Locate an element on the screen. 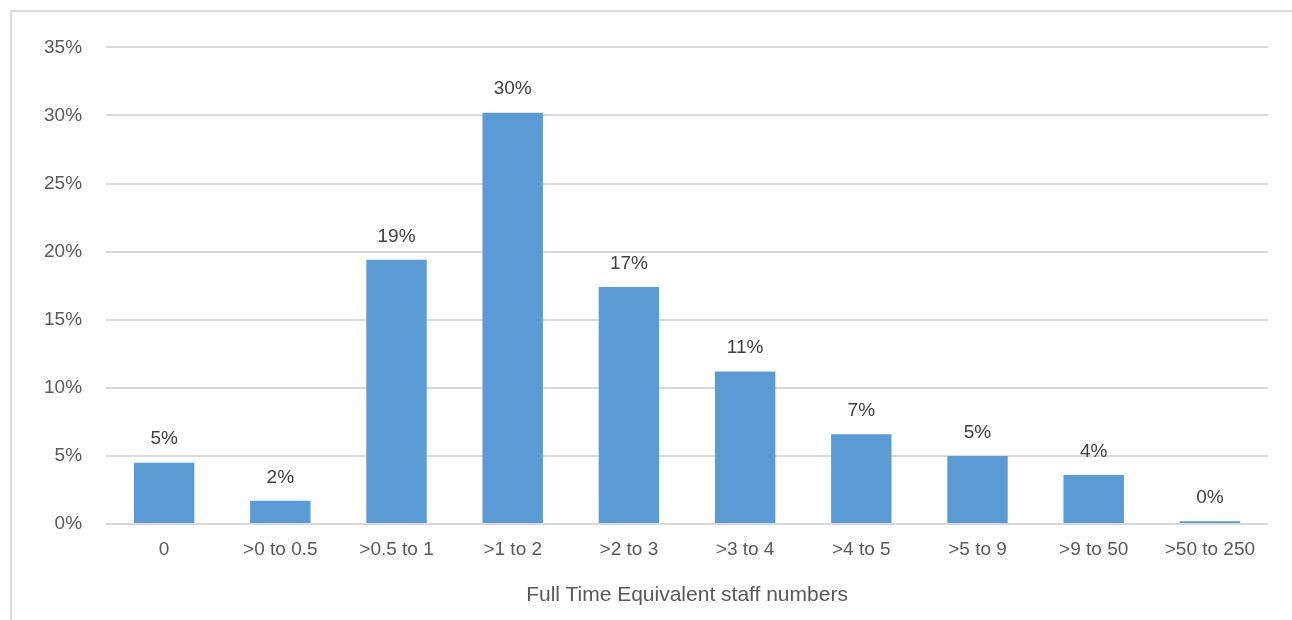  y-tick-label: 10% is located at coordinates (63, 387).